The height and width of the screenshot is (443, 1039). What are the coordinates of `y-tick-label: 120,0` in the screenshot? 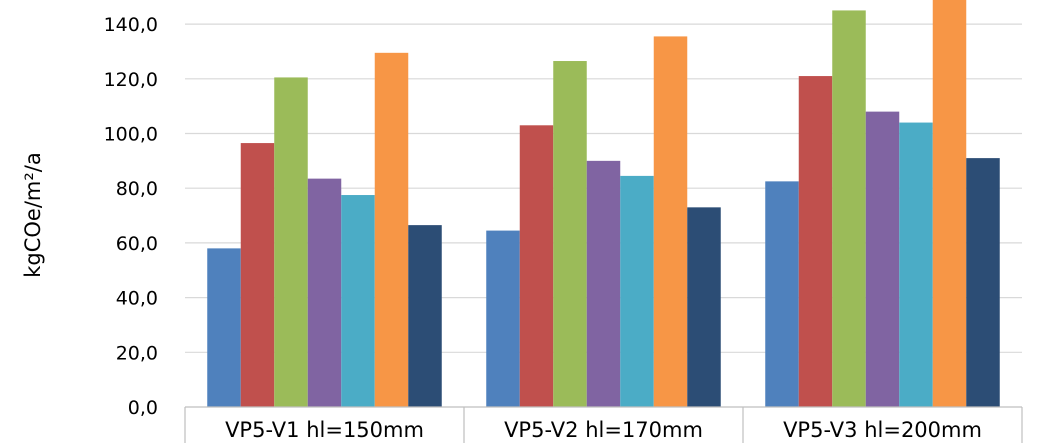 It's located at (131, 80).